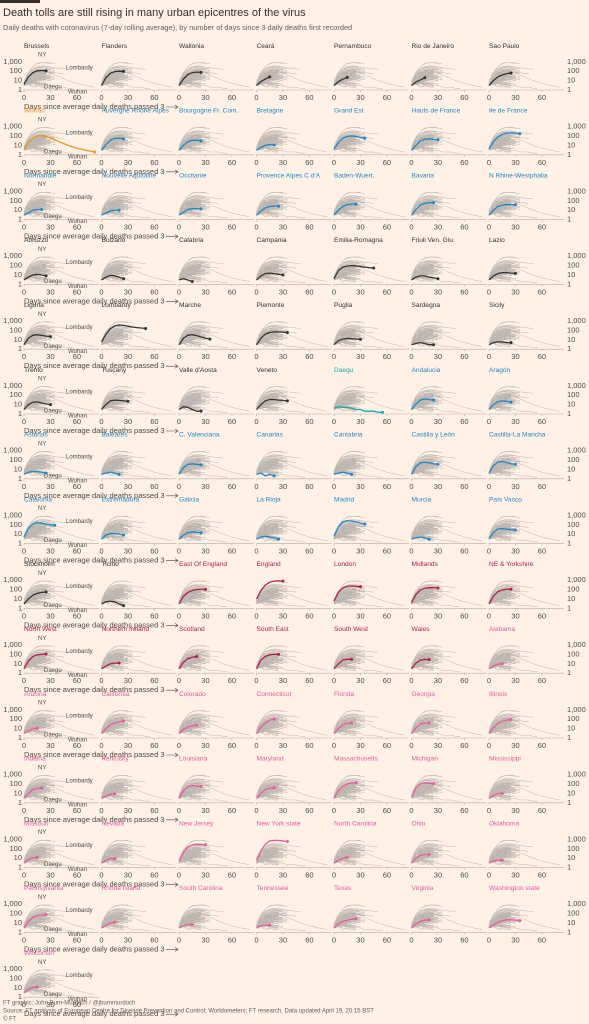 Image resolution: width=589 pixels, height=1024 pixels. I want to click on panel-title: Auvergne Rhone Alpes, so click(136, 111).